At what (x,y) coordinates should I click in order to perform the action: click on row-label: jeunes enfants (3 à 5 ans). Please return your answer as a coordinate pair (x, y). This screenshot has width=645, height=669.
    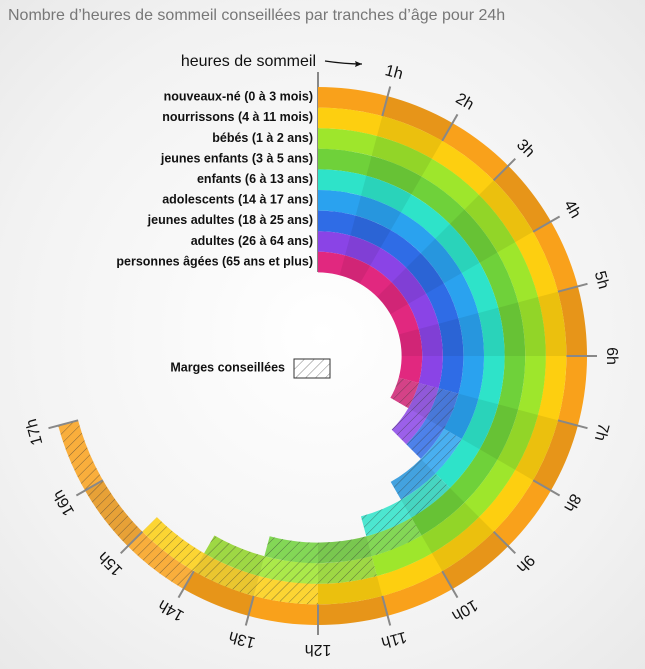
    Looking at the image, I should click on (236, 158).